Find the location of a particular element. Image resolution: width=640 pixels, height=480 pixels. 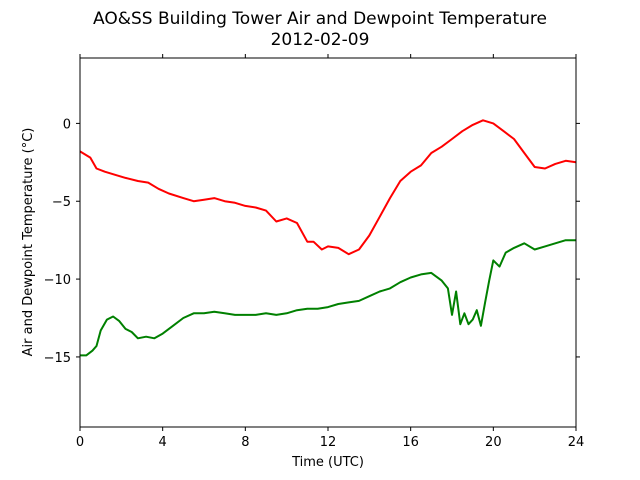

x-axis-label: Time (UTC) is located at coordinates (327, 462).